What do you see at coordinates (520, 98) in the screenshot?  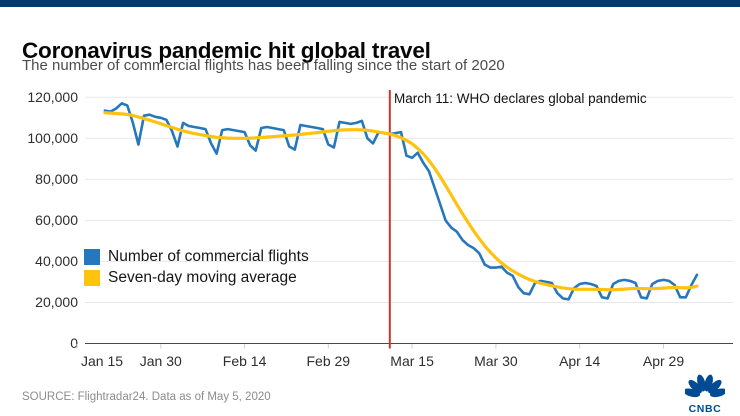 I see `event-annotation: March 11: WHO declares global pandemic` at bounding box center [520, 98].